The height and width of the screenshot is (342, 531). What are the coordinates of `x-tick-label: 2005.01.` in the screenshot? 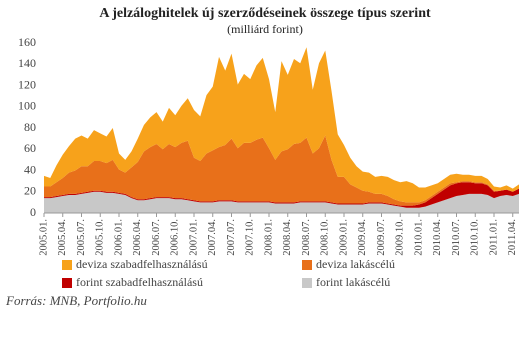 It's located at (43, 237).